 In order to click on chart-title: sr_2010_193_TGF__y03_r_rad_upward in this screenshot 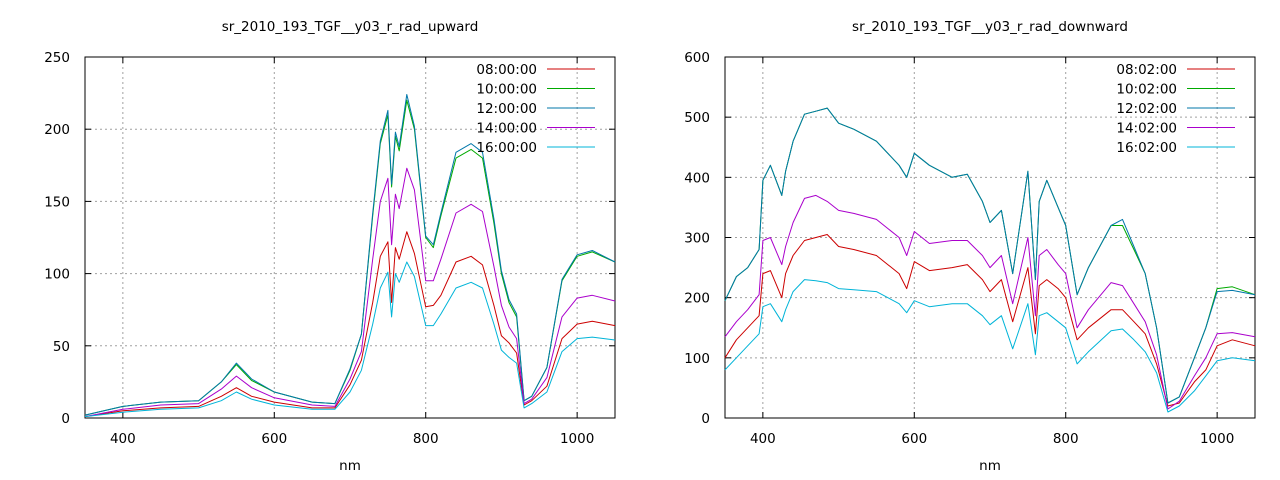, I will do `click(350, 27)`.